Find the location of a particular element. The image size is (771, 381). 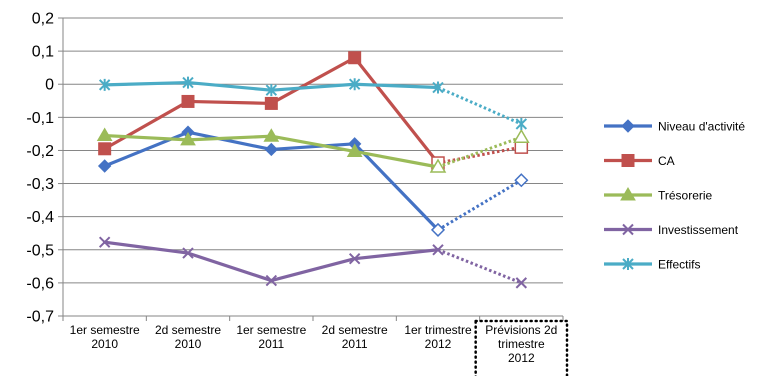

y-tick-label: -0,5 is located at coordinates (40, 250).